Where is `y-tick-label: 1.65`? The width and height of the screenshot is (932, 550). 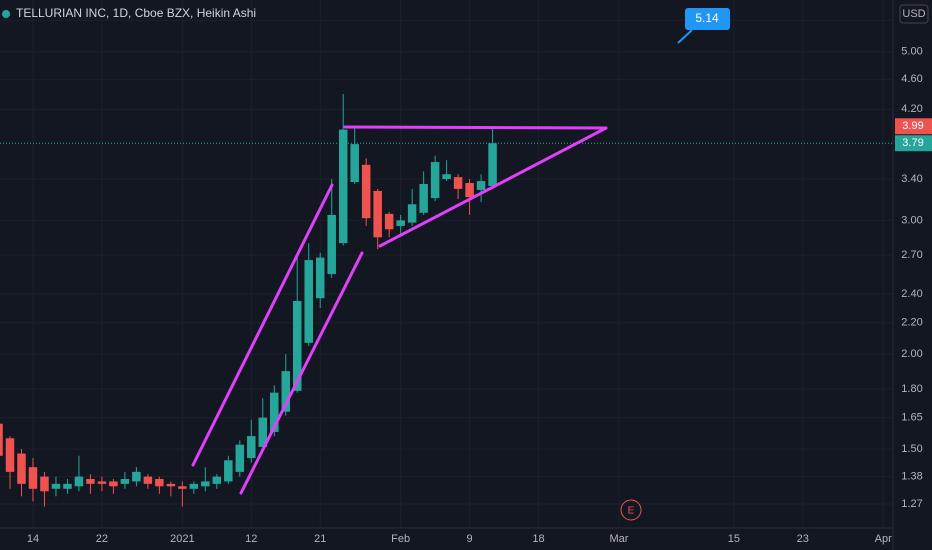
y-tick-label: 1.65 is located at coordinates (911, 418).